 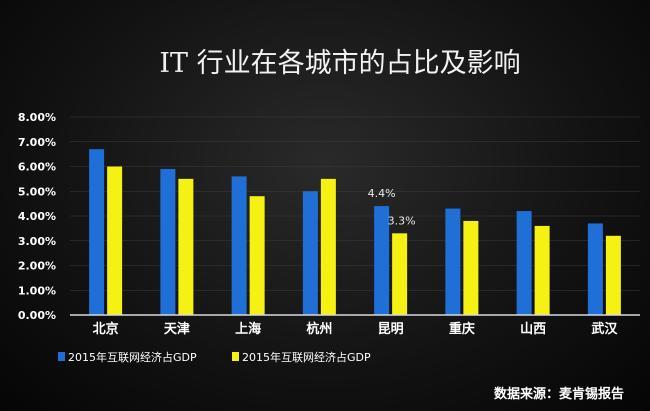 I want to click on y-tick-label: 0.00%, so click(x=37, y=315).